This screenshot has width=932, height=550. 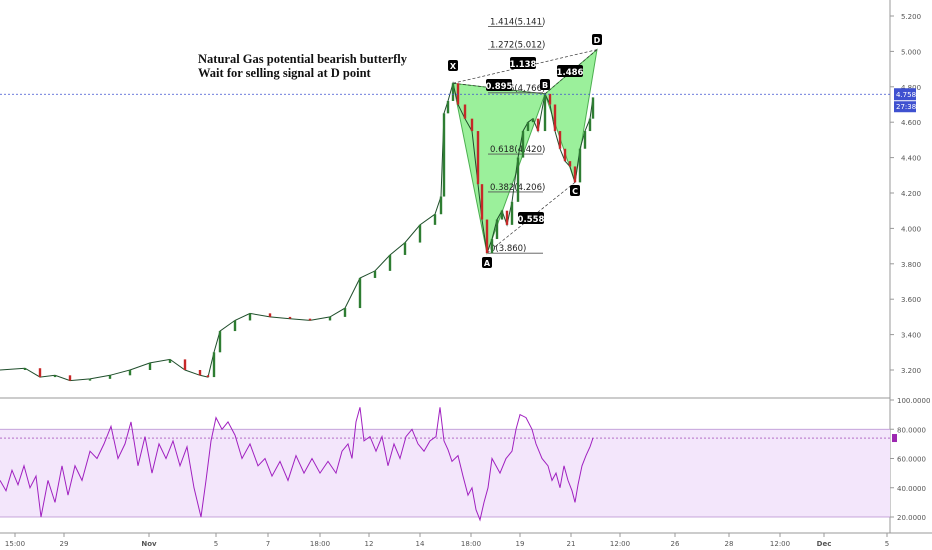 What do you see at coordinates (520, 544) in the screenshot?
I see `time-tick-label: 19` at bounding box center [520, 544].